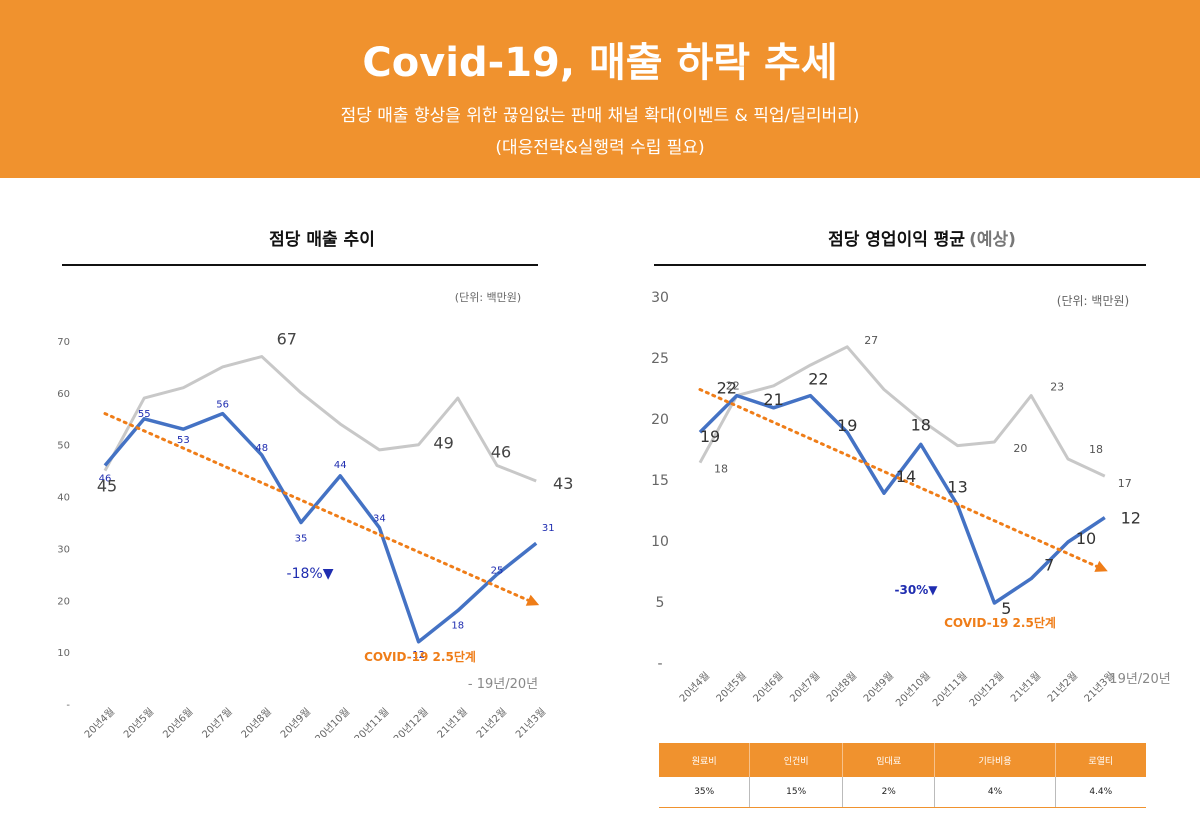 This screenshot has height=831, width=1200. What do you see at coordinates (660, 603) in the screenshot?
I see `profit-y-tick: 5` at bounding box center [660, 603].